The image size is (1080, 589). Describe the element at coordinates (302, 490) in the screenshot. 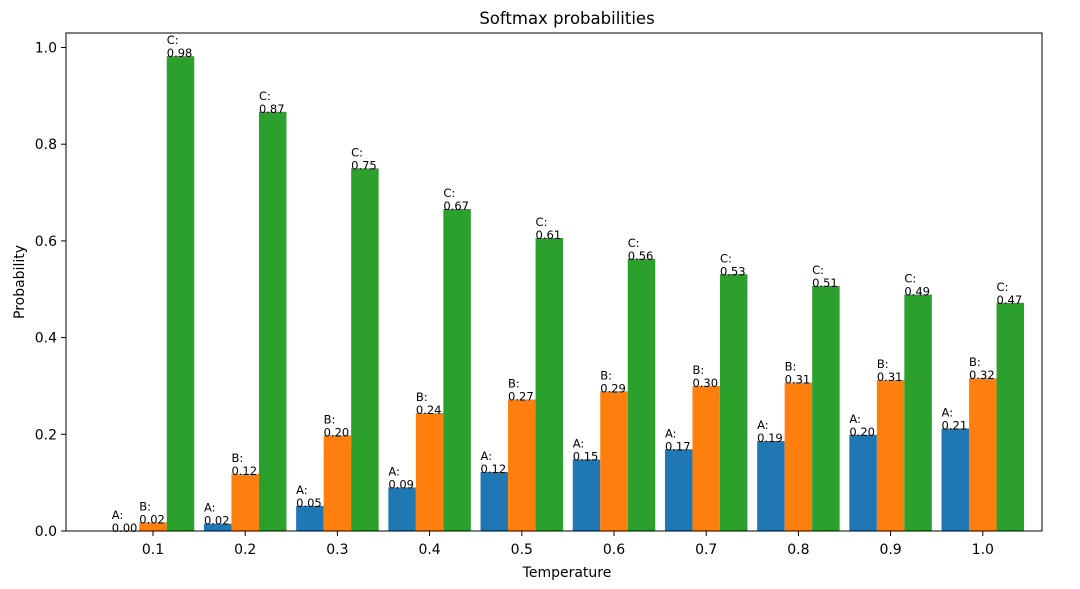

I see `bar-label-a-0.3: A:` at that location.